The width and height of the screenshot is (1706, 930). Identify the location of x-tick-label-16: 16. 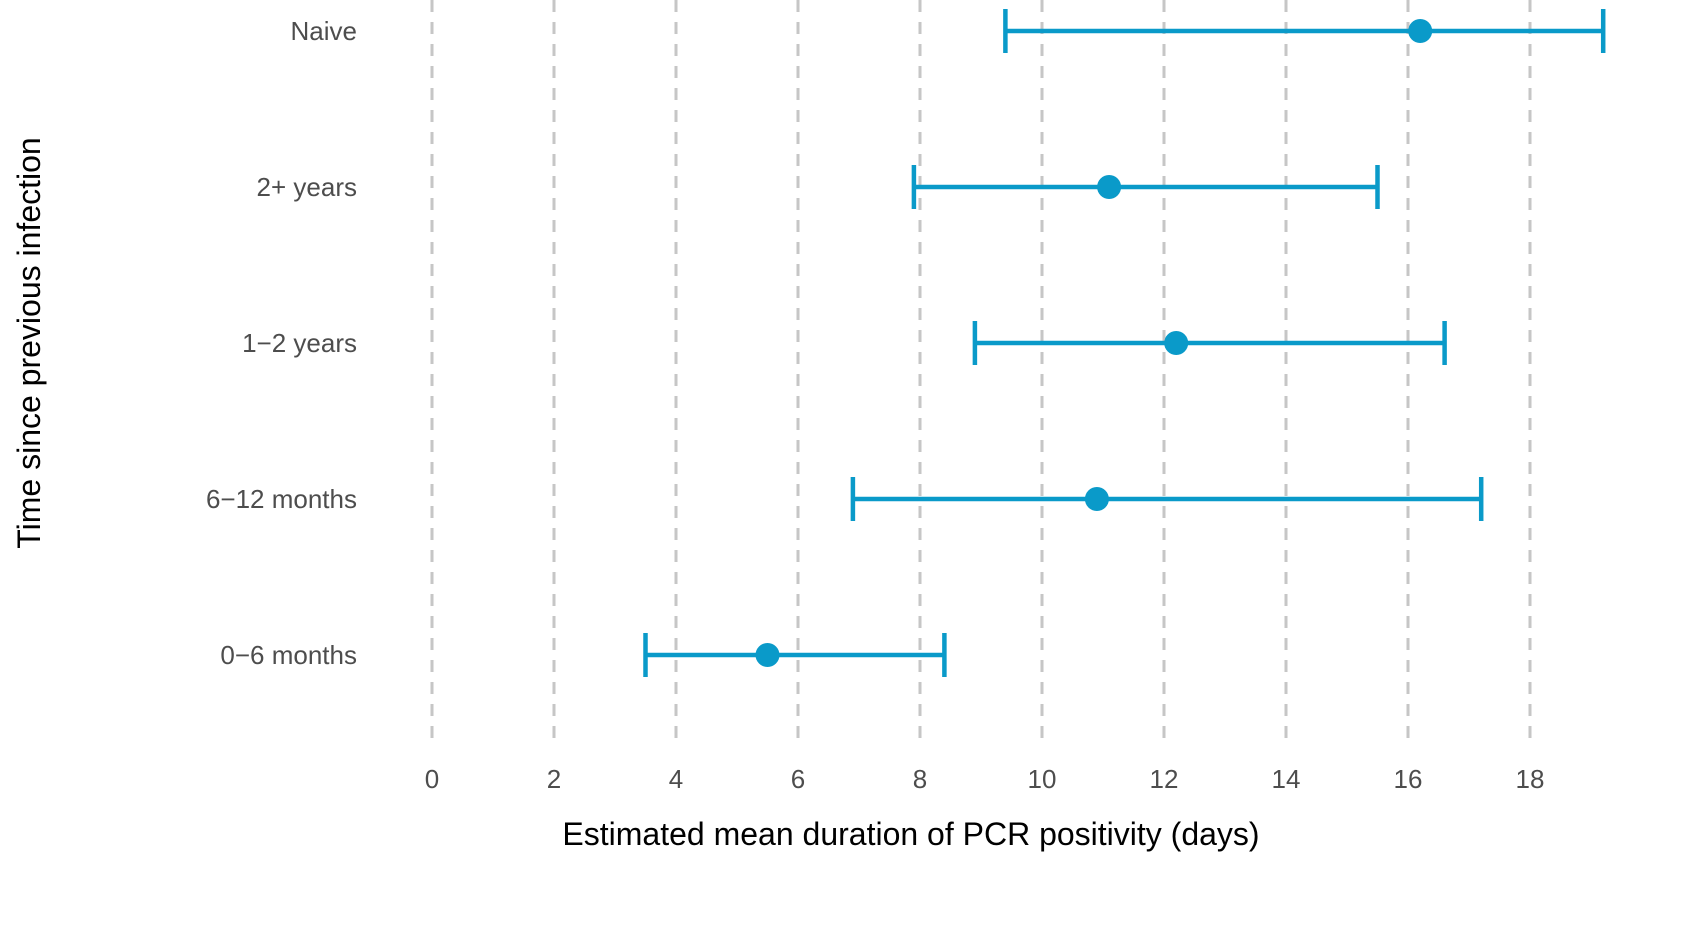
(1408, 779).